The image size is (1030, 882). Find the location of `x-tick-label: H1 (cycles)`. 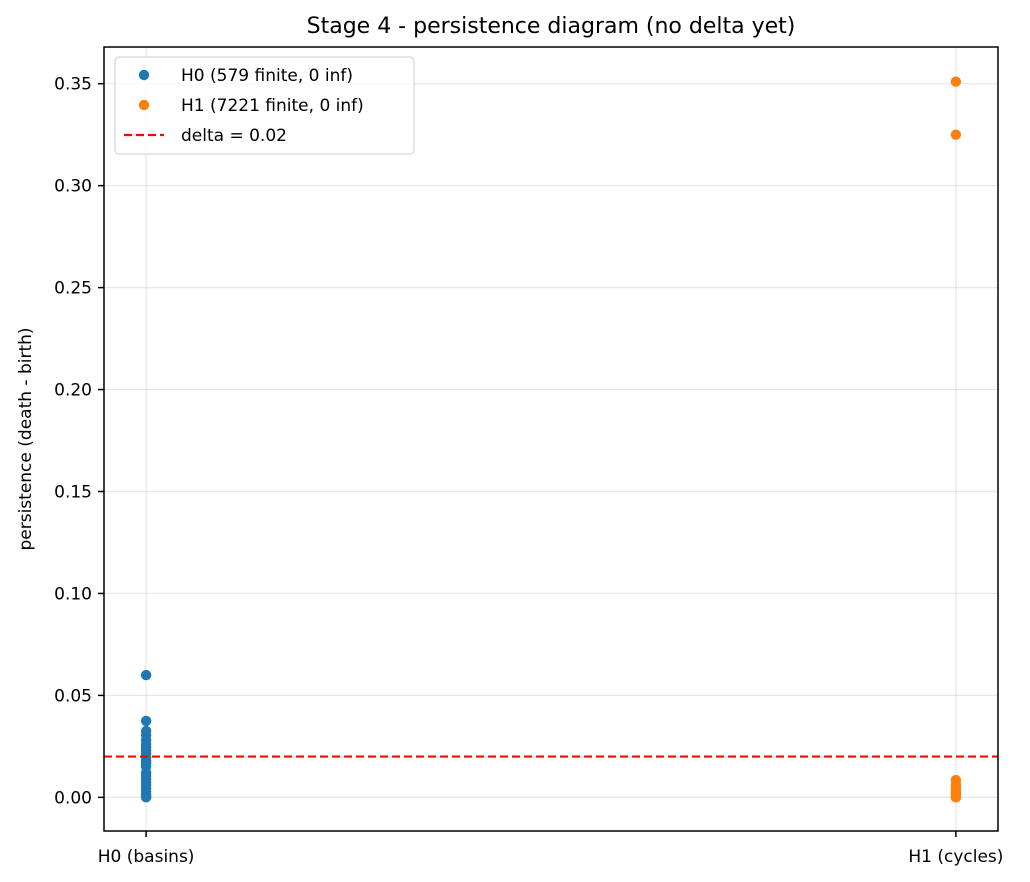

x-tick-label: H1 (cycles) is located at coordinates (955, 857).